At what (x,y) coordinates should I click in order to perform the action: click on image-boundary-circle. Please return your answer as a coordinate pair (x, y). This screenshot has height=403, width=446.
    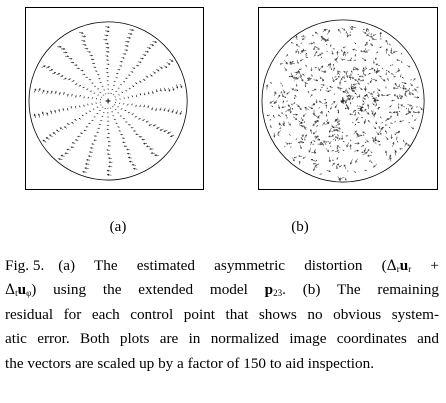
    Looking at the image, I should click on (343, 101).